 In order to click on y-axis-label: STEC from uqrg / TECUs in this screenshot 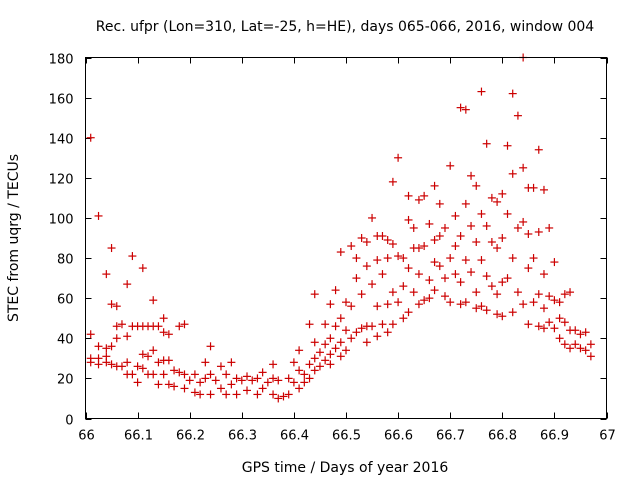, I will do `click(14, 238)`.